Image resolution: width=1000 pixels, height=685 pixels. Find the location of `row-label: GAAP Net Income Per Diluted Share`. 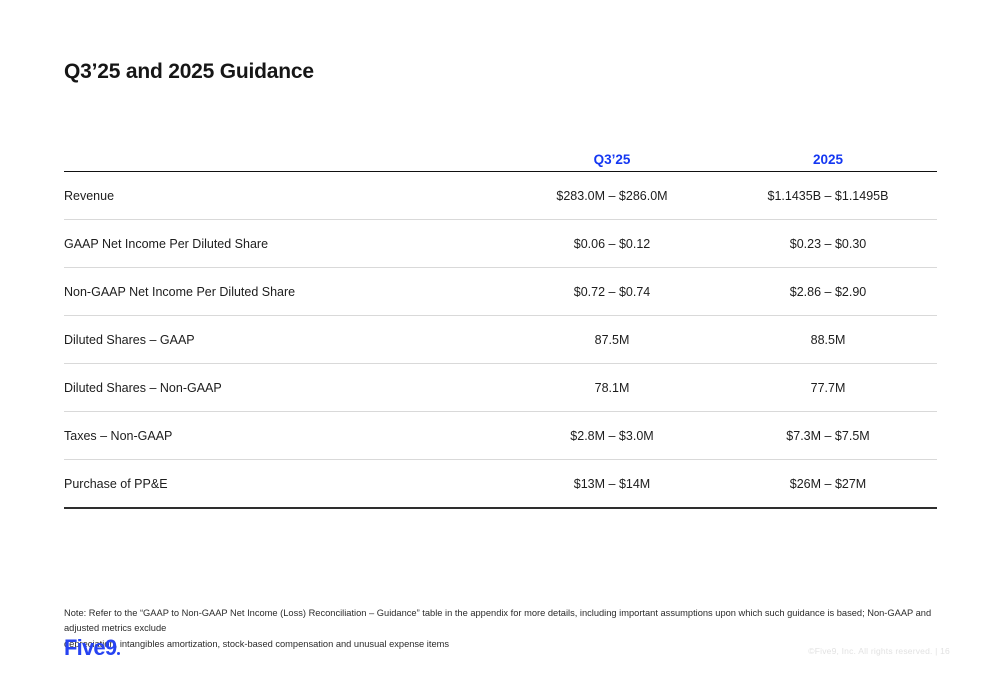

row-label: GAAP Net Income Per Diluted Share is located at coordinates (166, 243).